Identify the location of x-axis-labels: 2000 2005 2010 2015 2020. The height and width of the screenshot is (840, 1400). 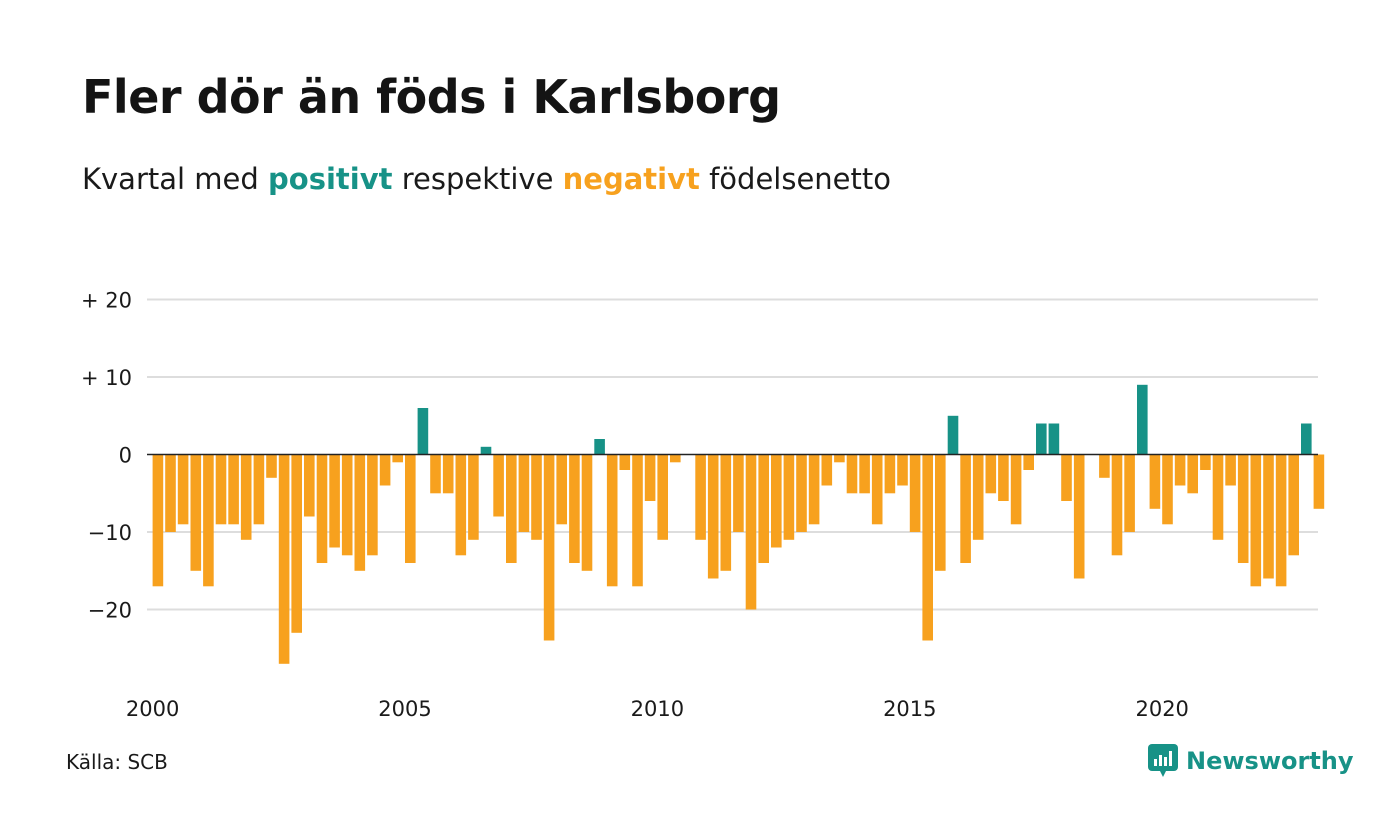
(657, 709).